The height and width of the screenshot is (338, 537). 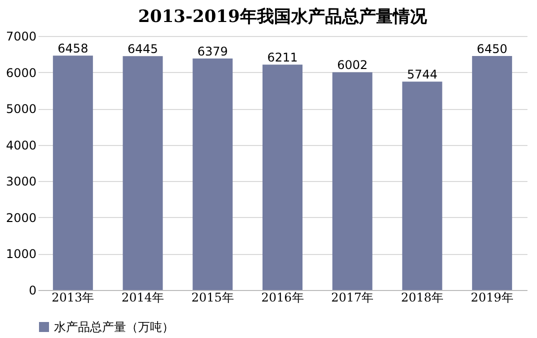 I want to click on data-label: 5744, so click(x=422, y=75).